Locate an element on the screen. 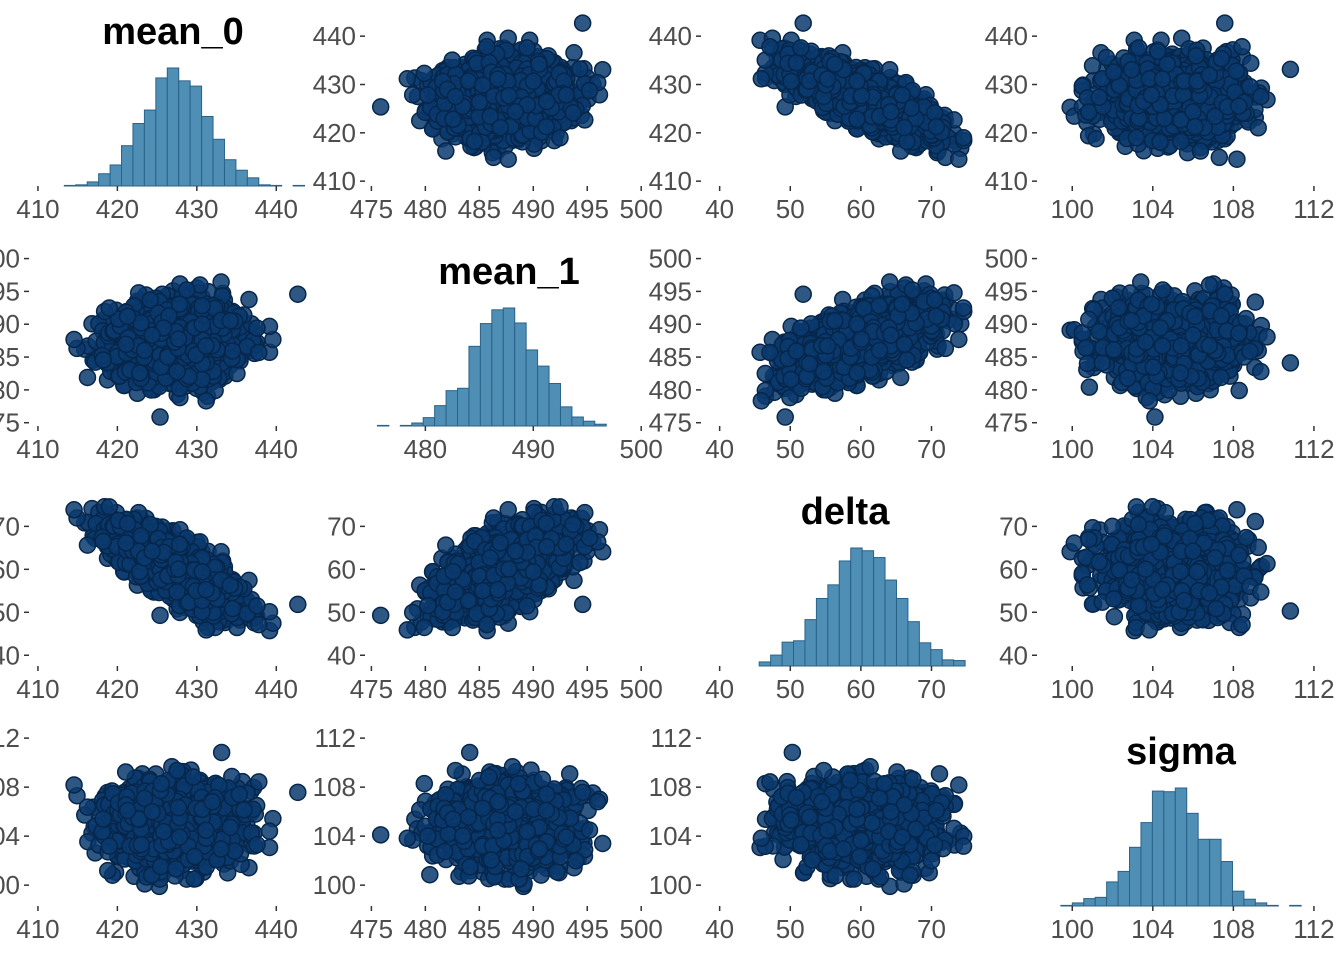 This screenshot has width=1344, height=960. y-tick-label-mean_0: 430 is located at coordinates (334, 85).